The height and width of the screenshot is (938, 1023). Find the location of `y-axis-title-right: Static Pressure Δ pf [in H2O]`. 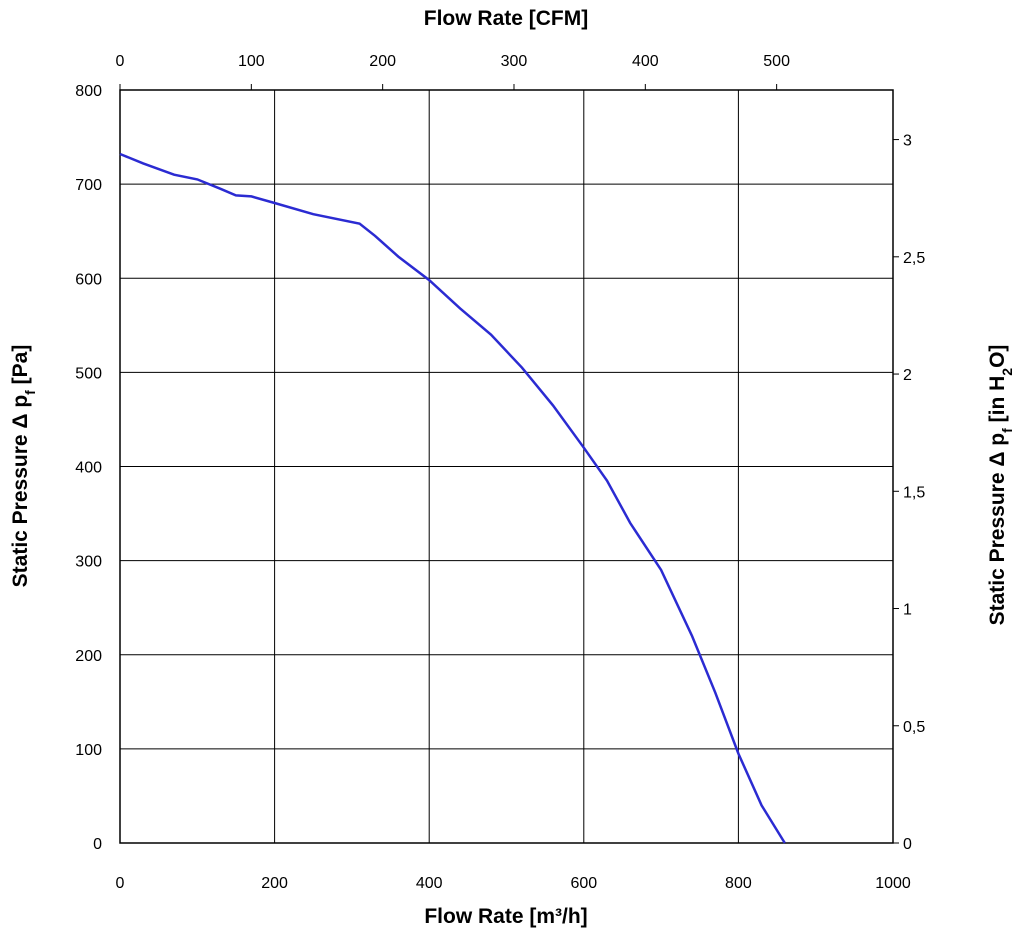

y-axis-title-right: Static Pressure Δ pf [in H2O] is located at coordinates (1000, 485).